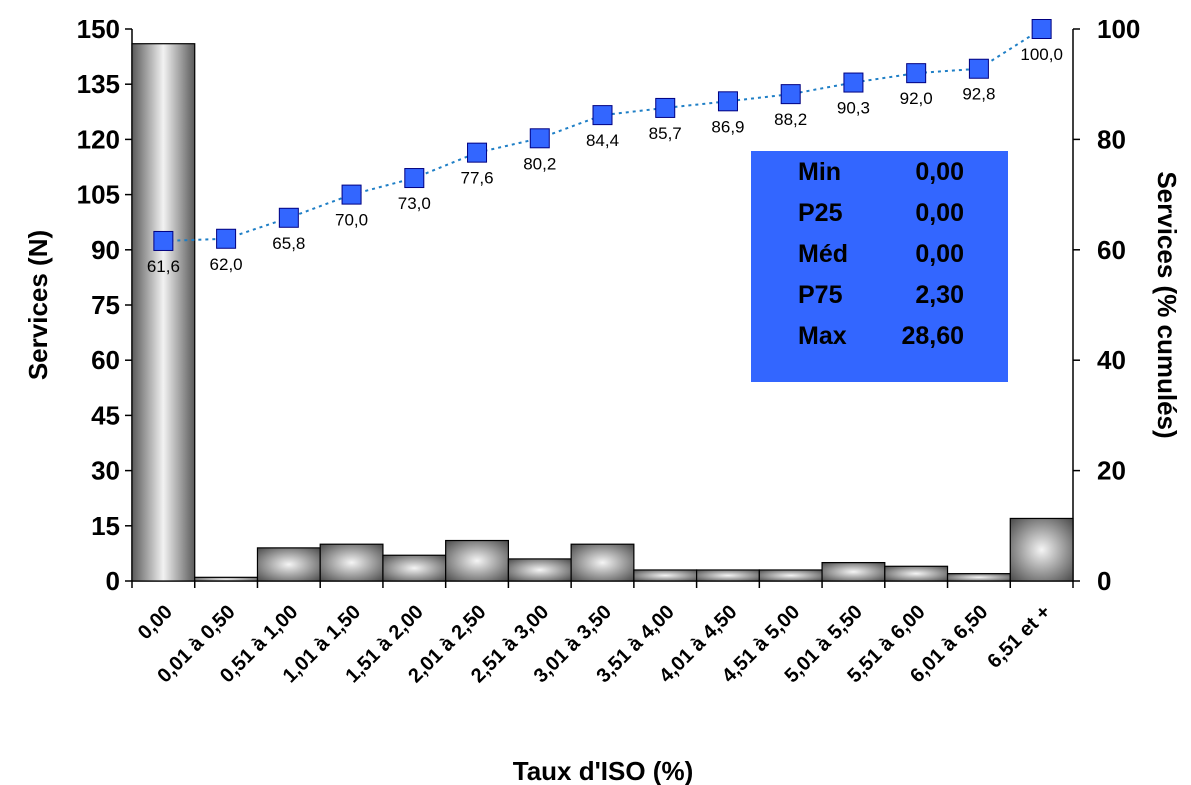  I want to click on left-y-tick-label: 60, so click(105, 360).